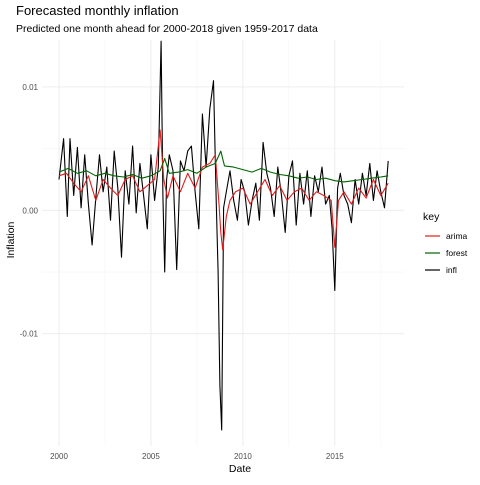 The height and width of the screenshot is (485, 480). What do you see at coordinates (97, 10) in the screenshot?
I see `chart-title: Forecasted monthly inflation` at bounding box center [97, 10].